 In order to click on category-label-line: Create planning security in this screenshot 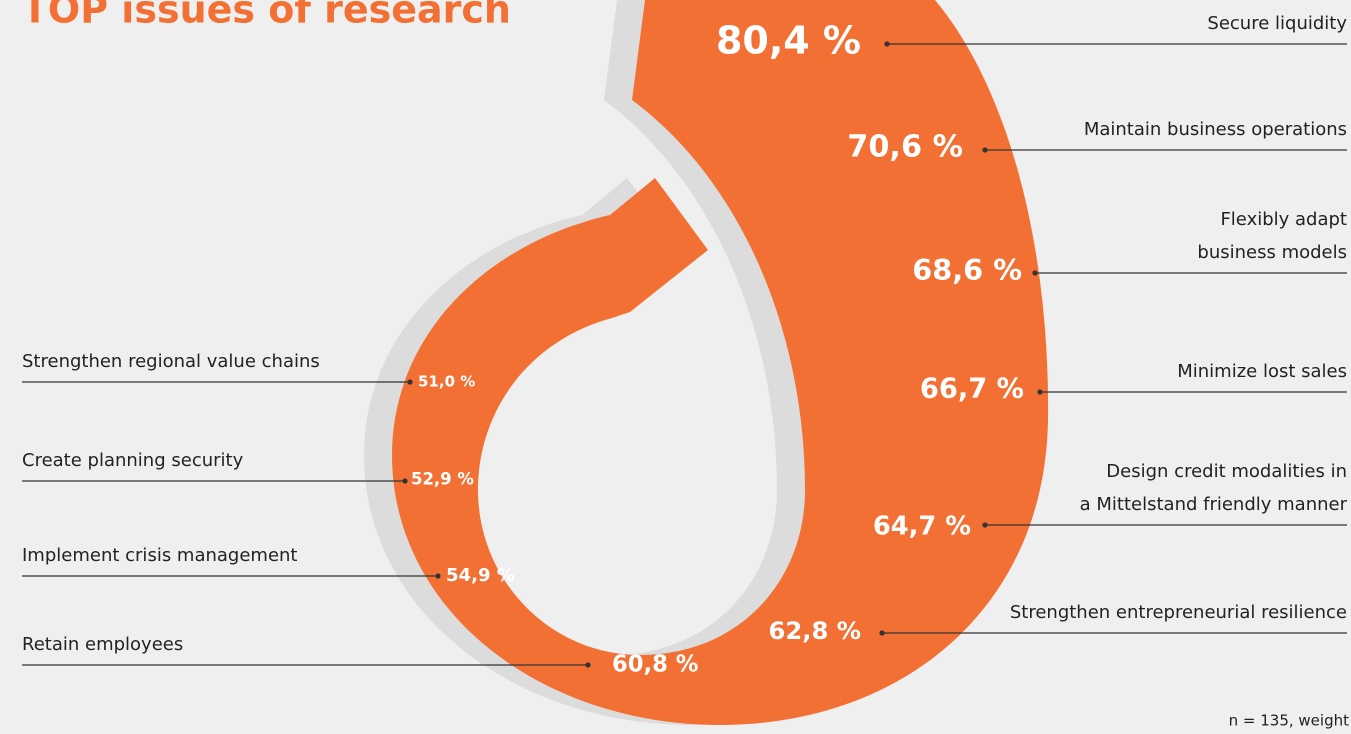, I will do `click(133, 460)`.